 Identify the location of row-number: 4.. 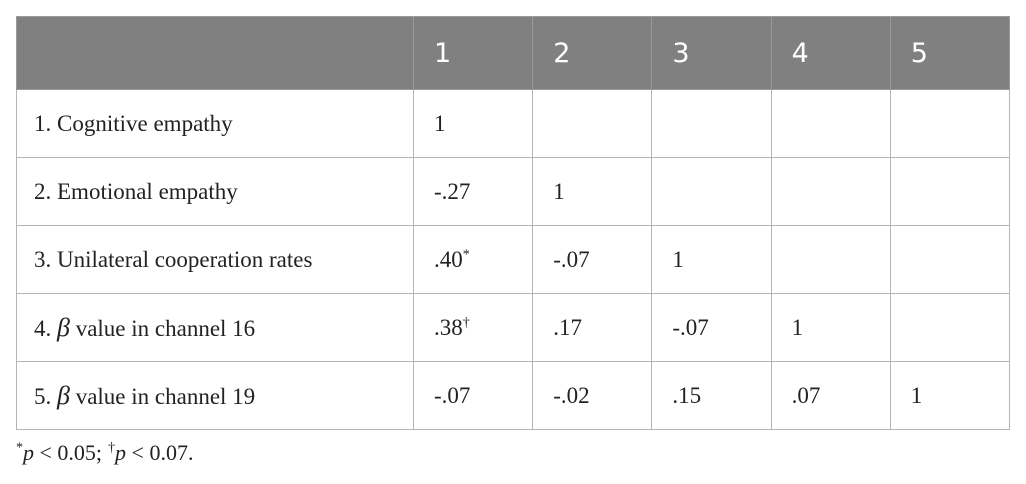
(43, 328).